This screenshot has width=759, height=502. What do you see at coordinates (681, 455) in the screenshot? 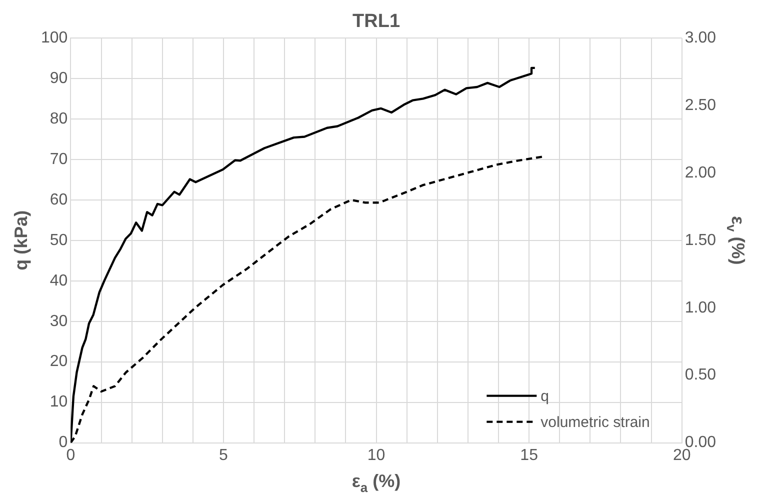
I see `x-tick-label: 20` at bounding box center [681, 455].